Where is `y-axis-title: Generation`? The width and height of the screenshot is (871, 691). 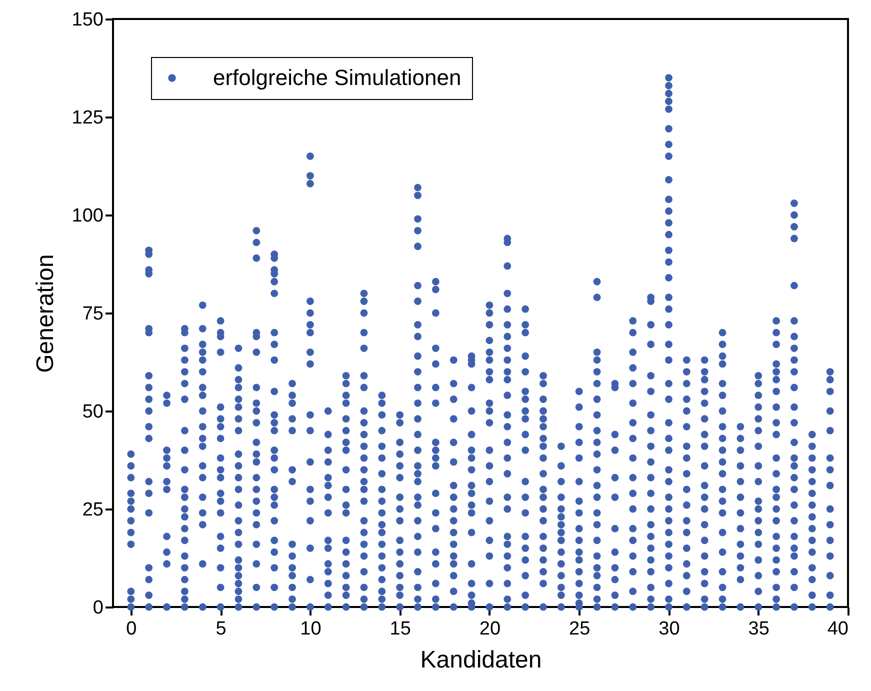
y-axis-title: Generation is located at coordinates (45, 313).